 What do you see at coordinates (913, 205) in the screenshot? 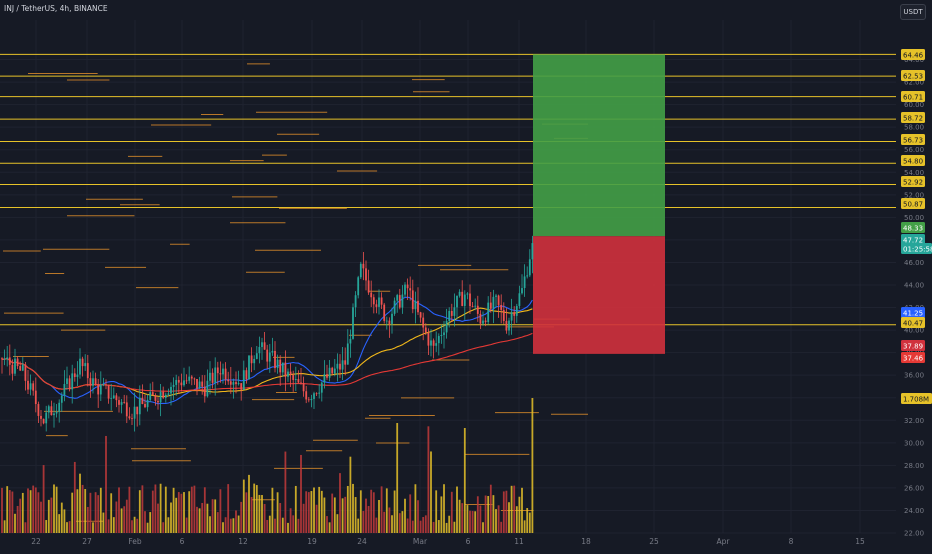
I see `price-badge-label: 50.87` at bounding box center [913, 205].